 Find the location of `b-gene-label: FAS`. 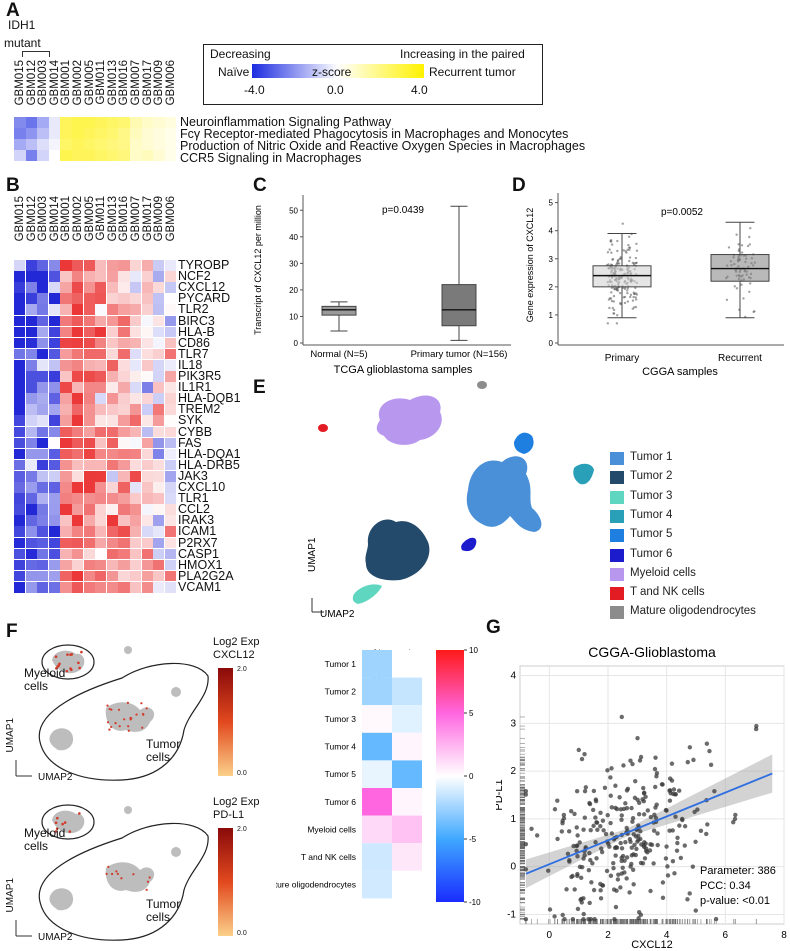

b-gene-label: FAS is located at coordinates (190, 442).